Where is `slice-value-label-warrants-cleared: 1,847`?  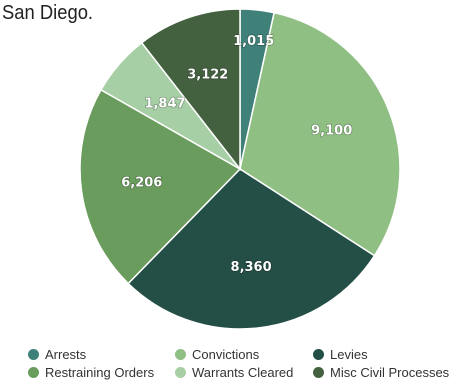 slice-value-label-warrants-cleared: 1,847 is located at coordinates (164, 104).